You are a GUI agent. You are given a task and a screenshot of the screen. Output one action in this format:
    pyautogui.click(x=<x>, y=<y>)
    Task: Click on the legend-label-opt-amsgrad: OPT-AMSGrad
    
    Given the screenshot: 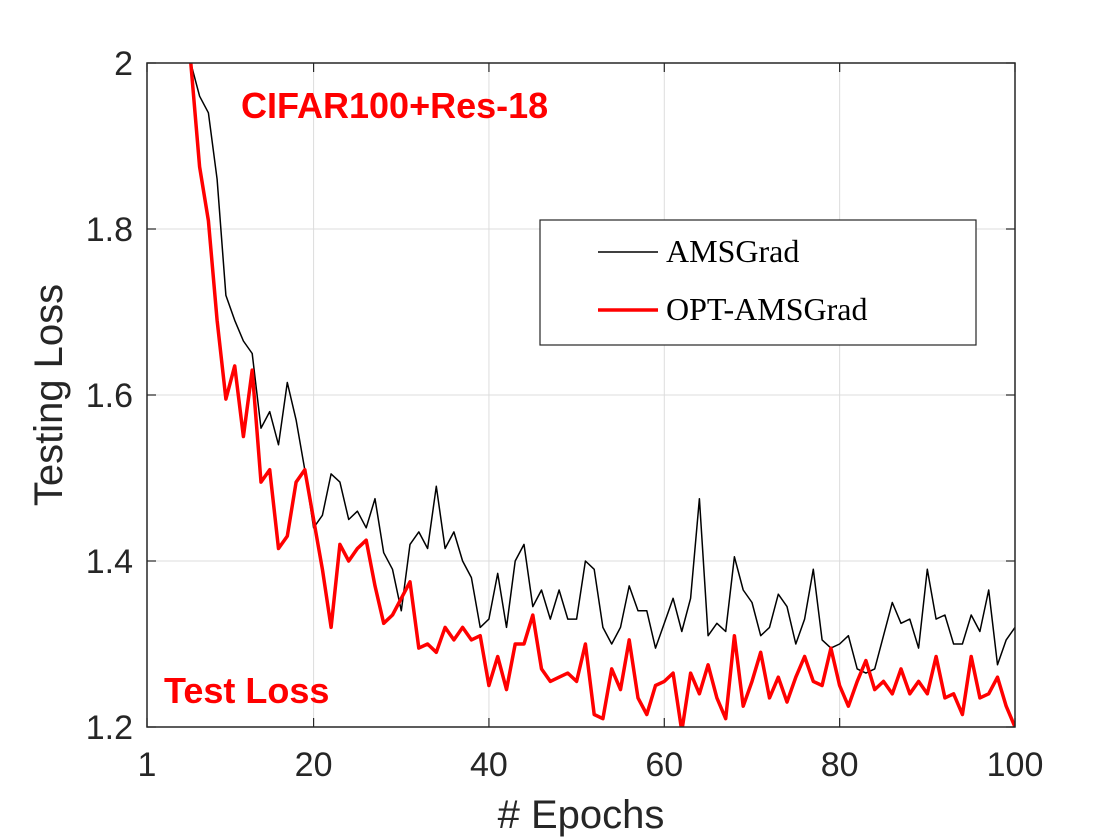 What is the action you would take?
    pyautogui.click(x=767, y=309)
    